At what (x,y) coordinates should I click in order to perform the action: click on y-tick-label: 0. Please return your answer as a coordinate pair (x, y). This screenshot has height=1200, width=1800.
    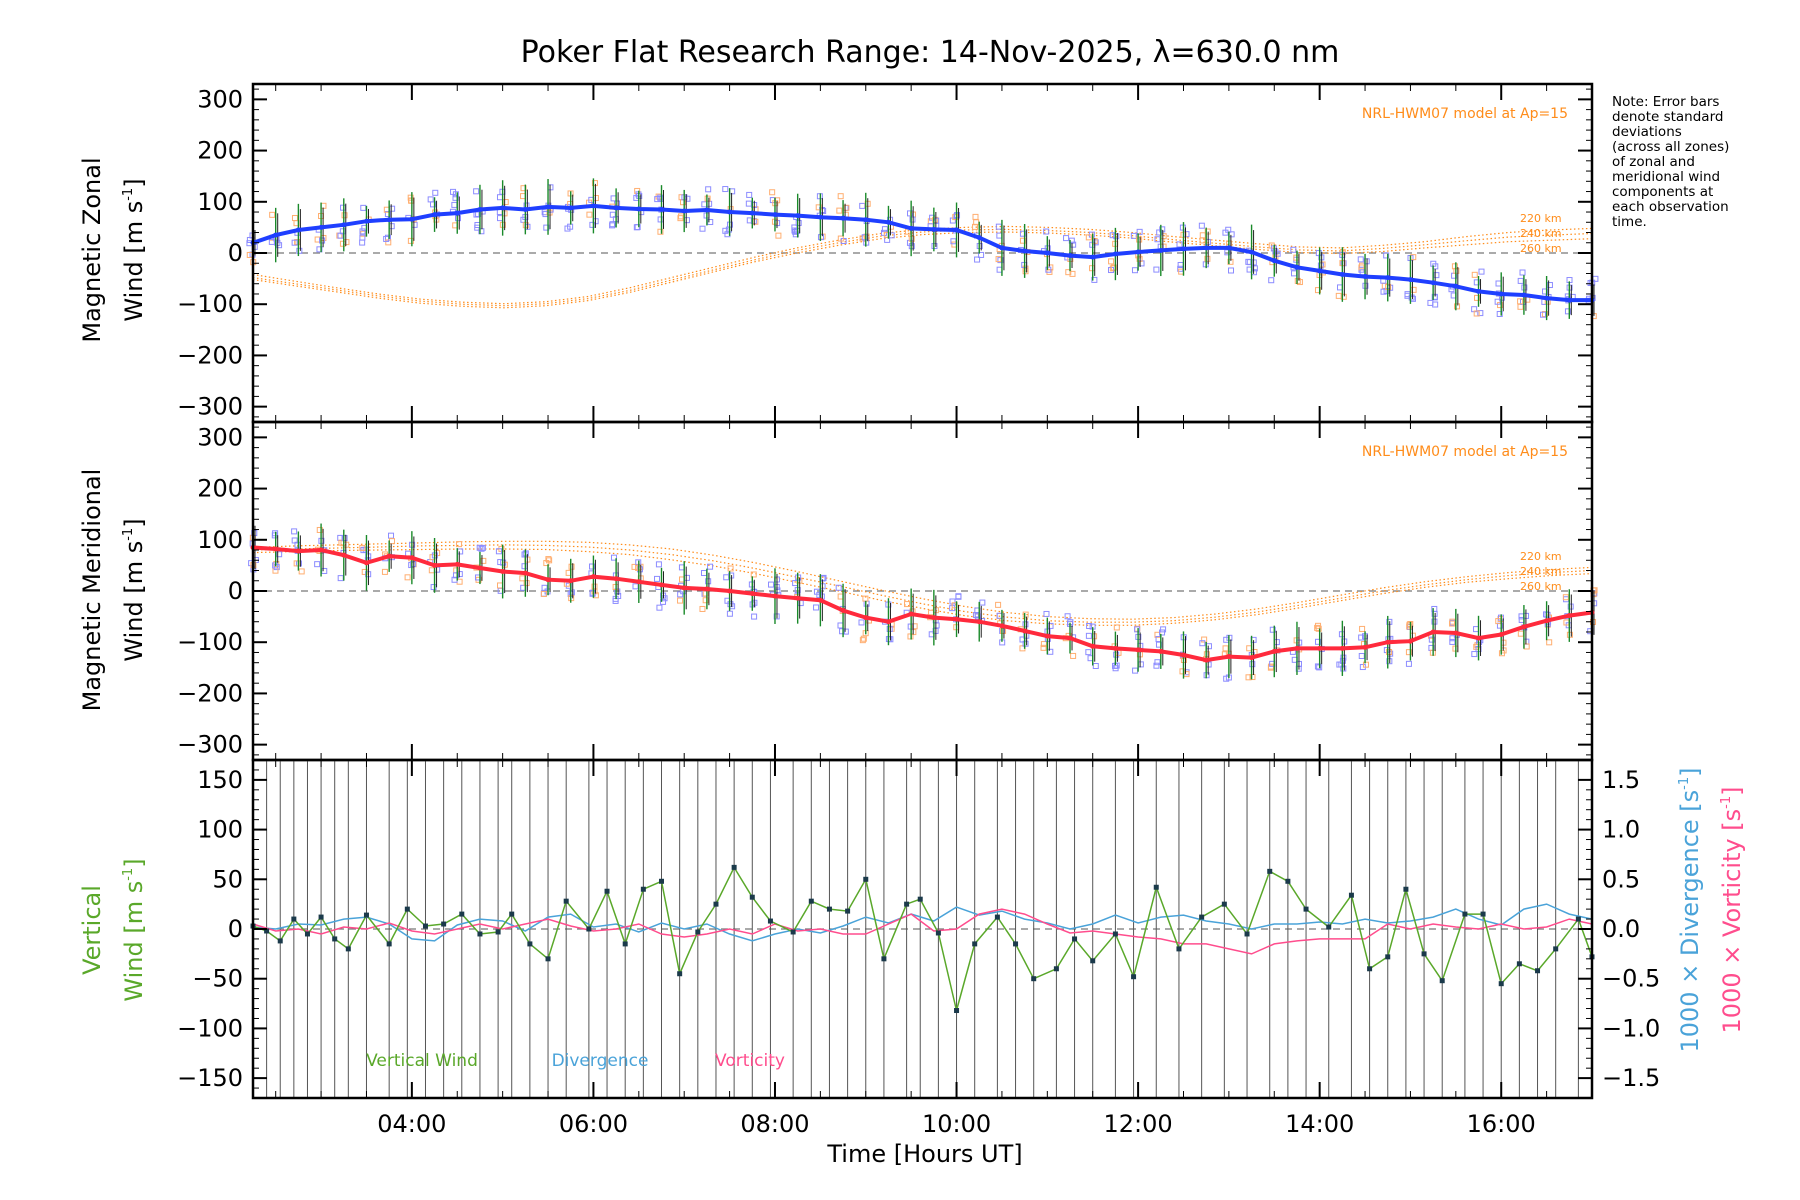
    Looking at the image, I should click on (235, 253).